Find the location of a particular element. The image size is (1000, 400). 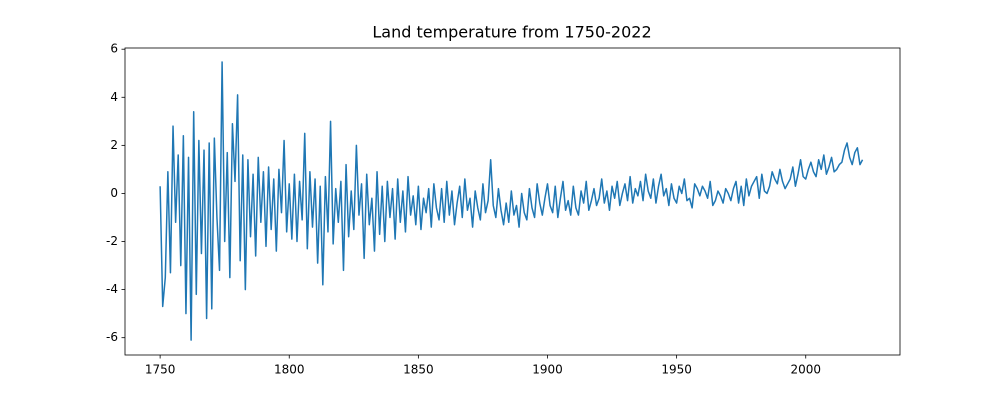

x-tick-label: 1750 is located at coordinates (160, 370).